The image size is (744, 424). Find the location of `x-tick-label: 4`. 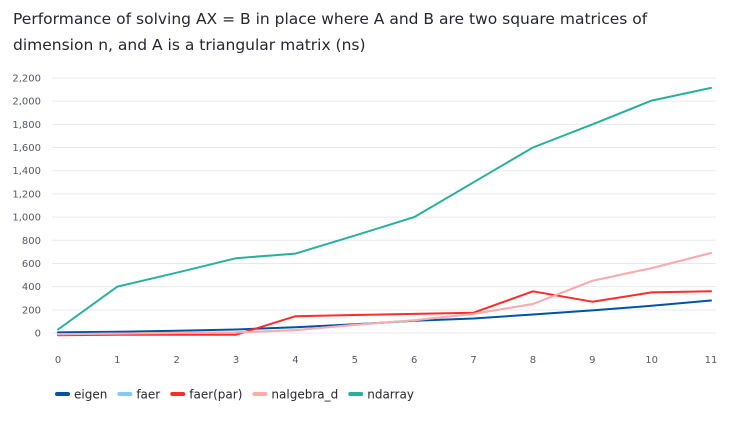

x-tick-label: 4 is located at coordinates (295, 360).